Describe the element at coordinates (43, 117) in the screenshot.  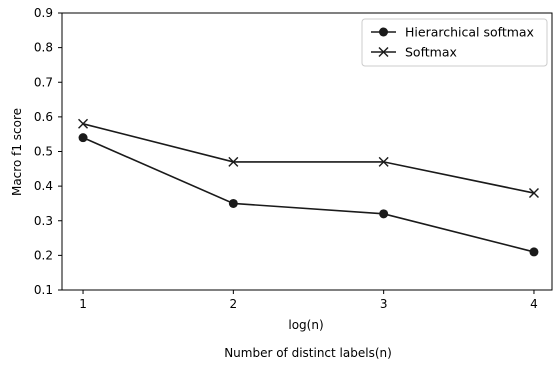
I see `y-tick-label: 0.6` at that location.